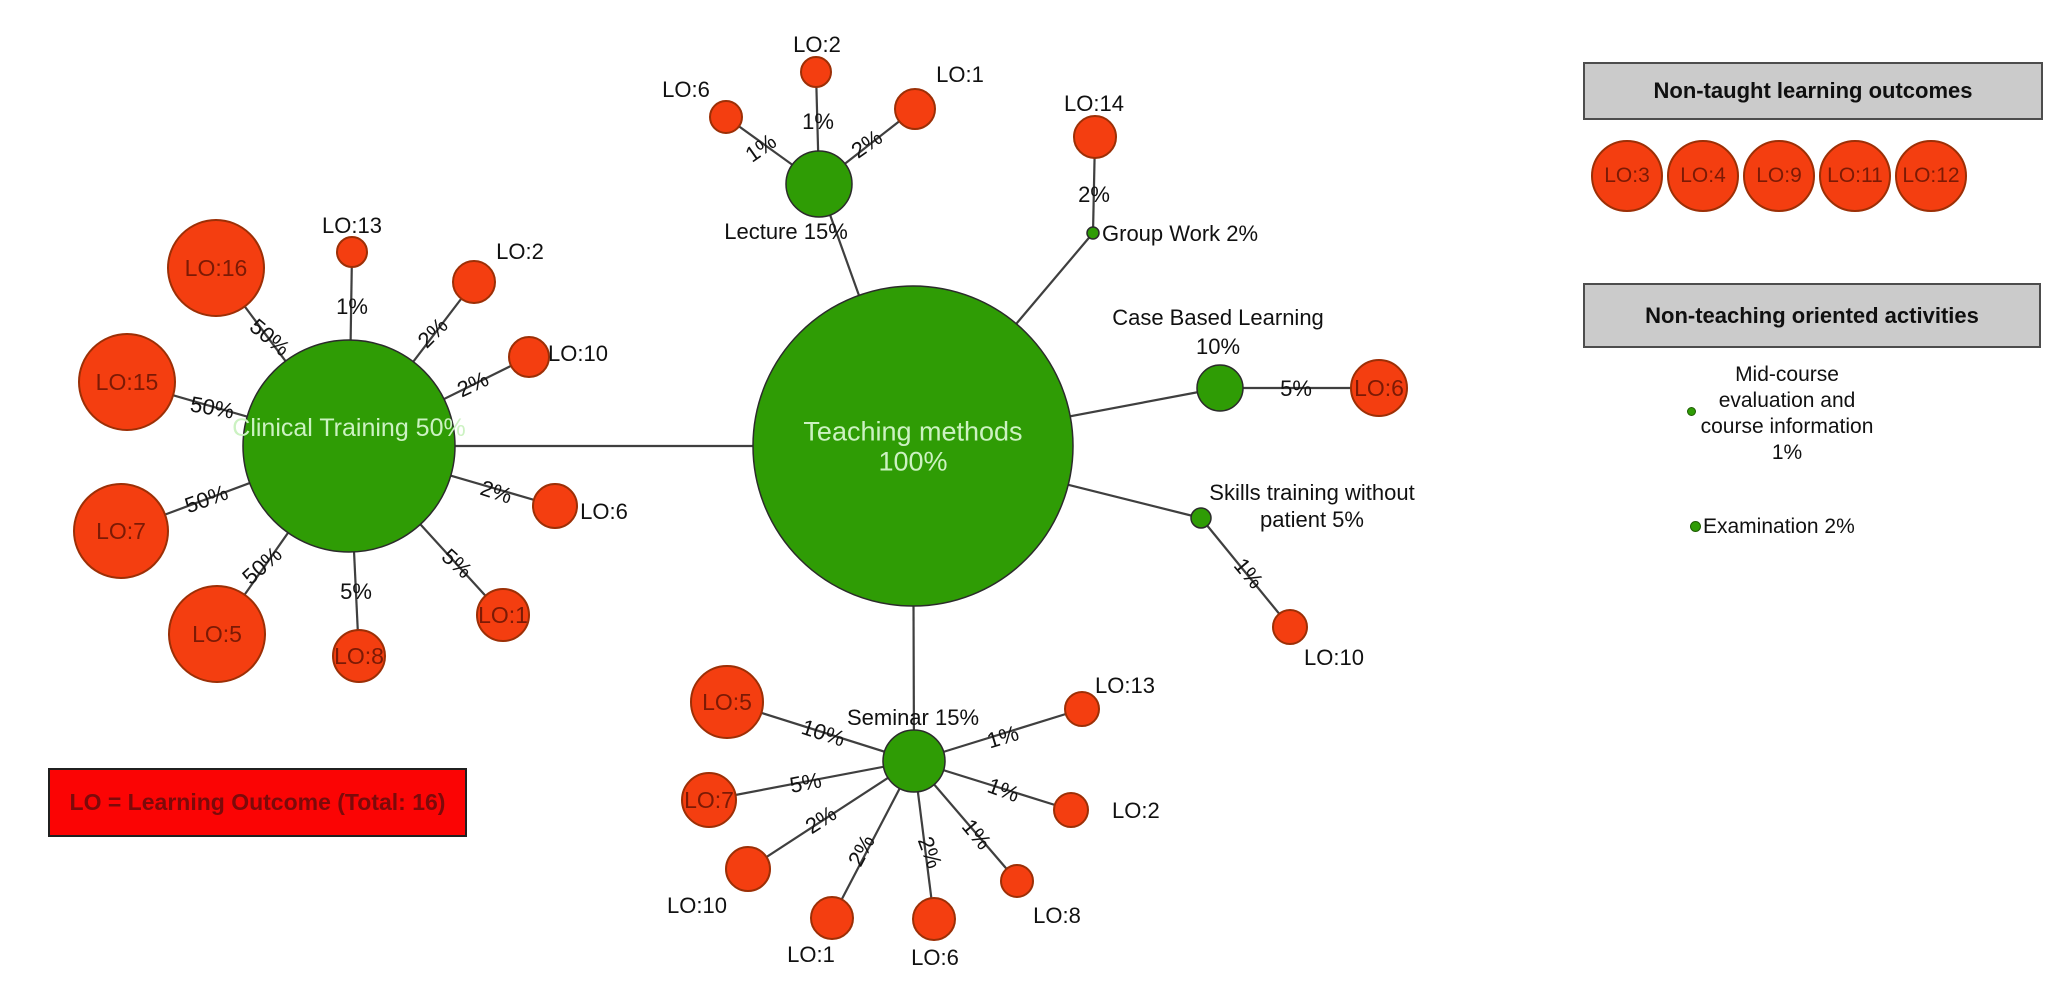 This screenshot has width=2059, height=1001. I want to click on node-teaching, so click(913, 446).